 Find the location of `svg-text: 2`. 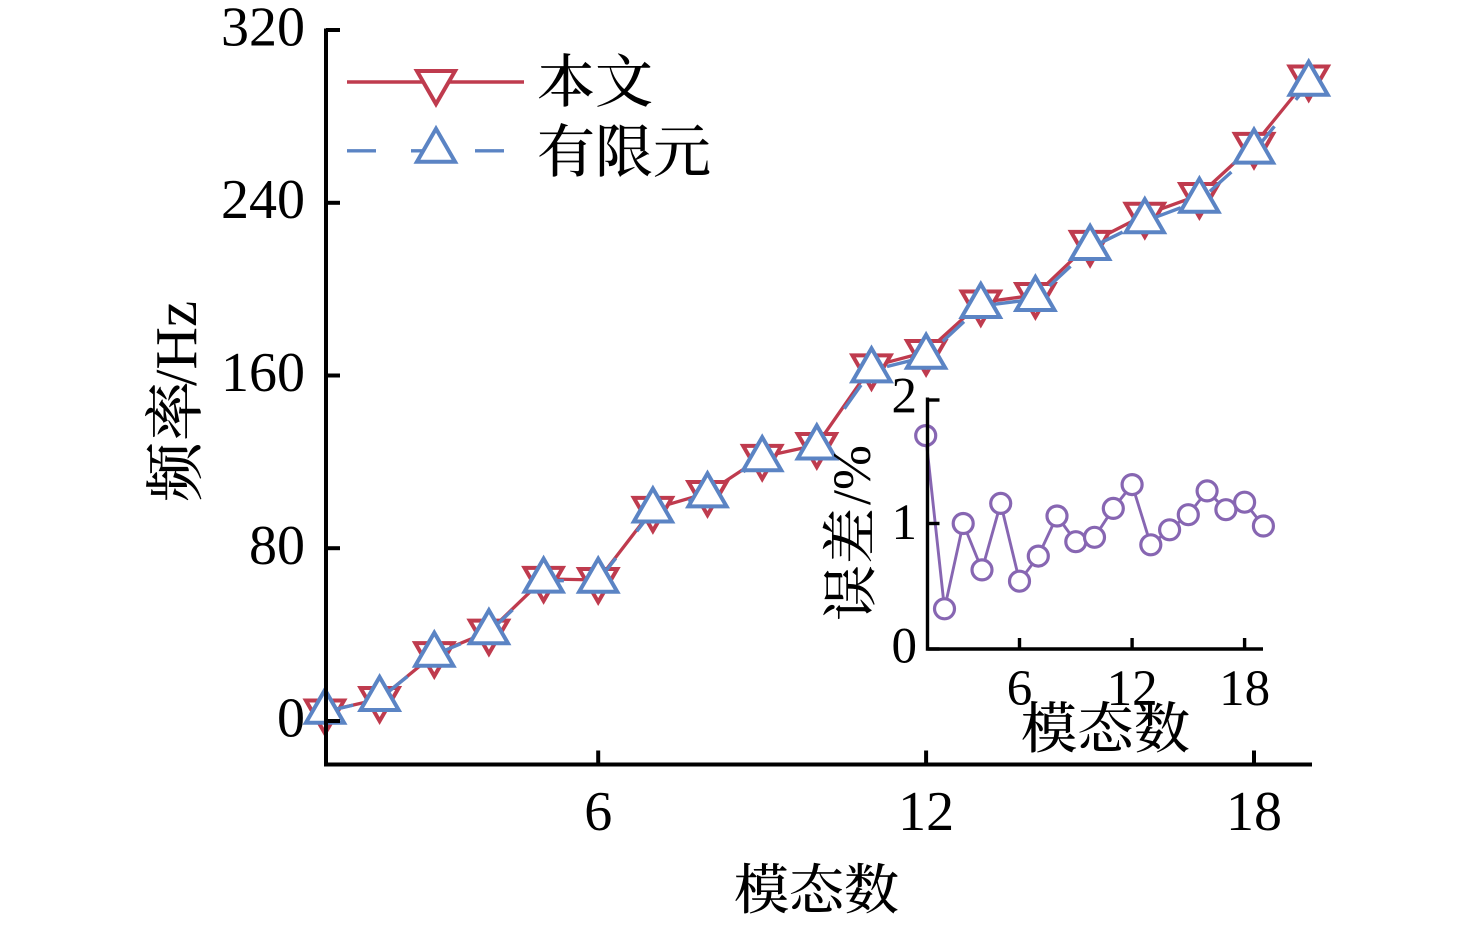

svg-text: 2 is located at coordinates (905, 397).